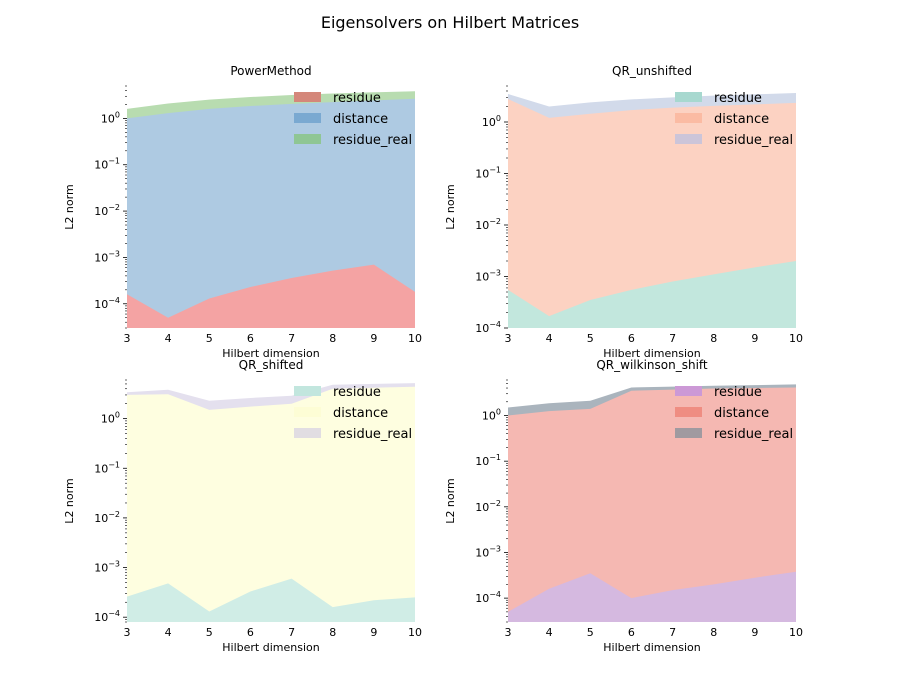  What do you see at coordinates (271, 365) in the screenshot?
I see `subplot-title: QR_shifted` at bounding box center [271, 365].